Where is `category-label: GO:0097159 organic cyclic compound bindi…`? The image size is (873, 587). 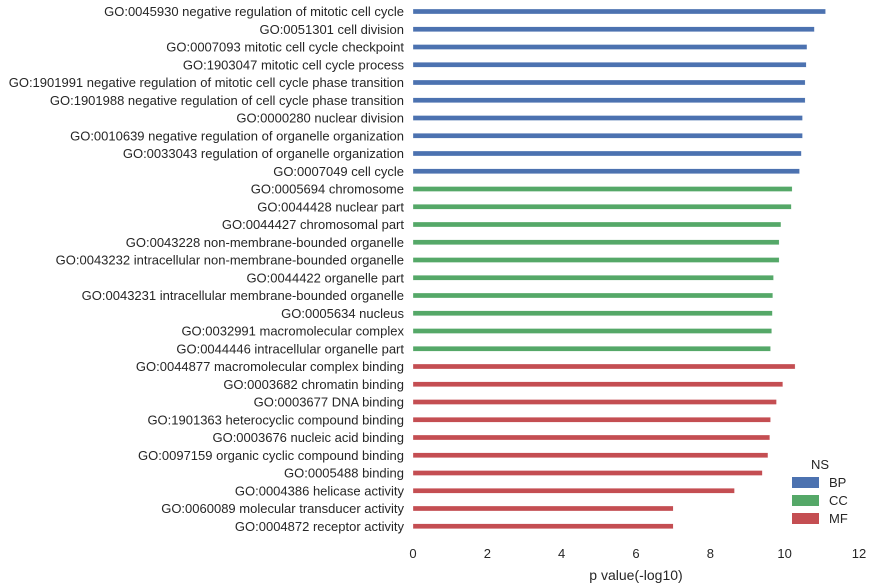 category-label: GO:0097159 organic cyclic compound bindi… is located at coordinates (271, 455).